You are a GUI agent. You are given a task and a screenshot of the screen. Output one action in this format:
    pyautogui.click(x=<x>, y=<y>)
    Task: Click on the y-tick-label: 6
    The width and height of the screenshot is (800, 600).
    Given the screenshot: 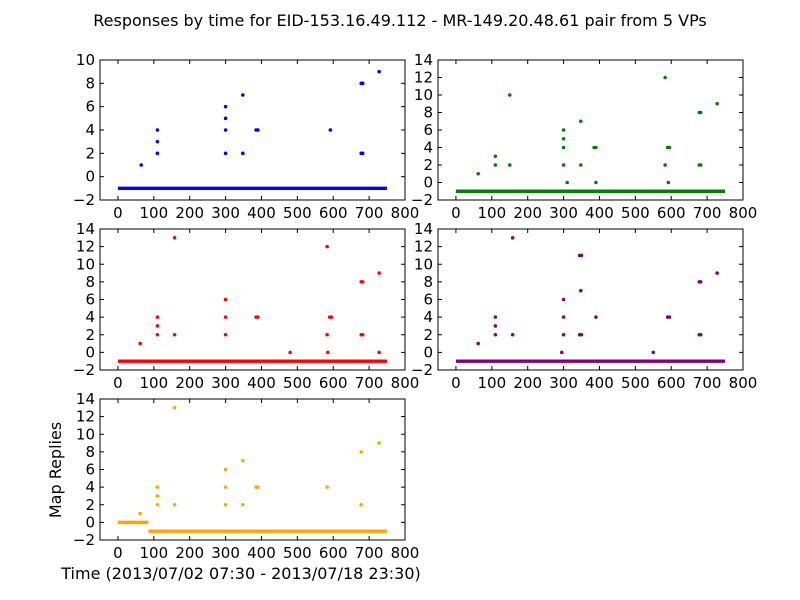 What is the action you would take?
    pyautogui.click(x=90, y=107)
    